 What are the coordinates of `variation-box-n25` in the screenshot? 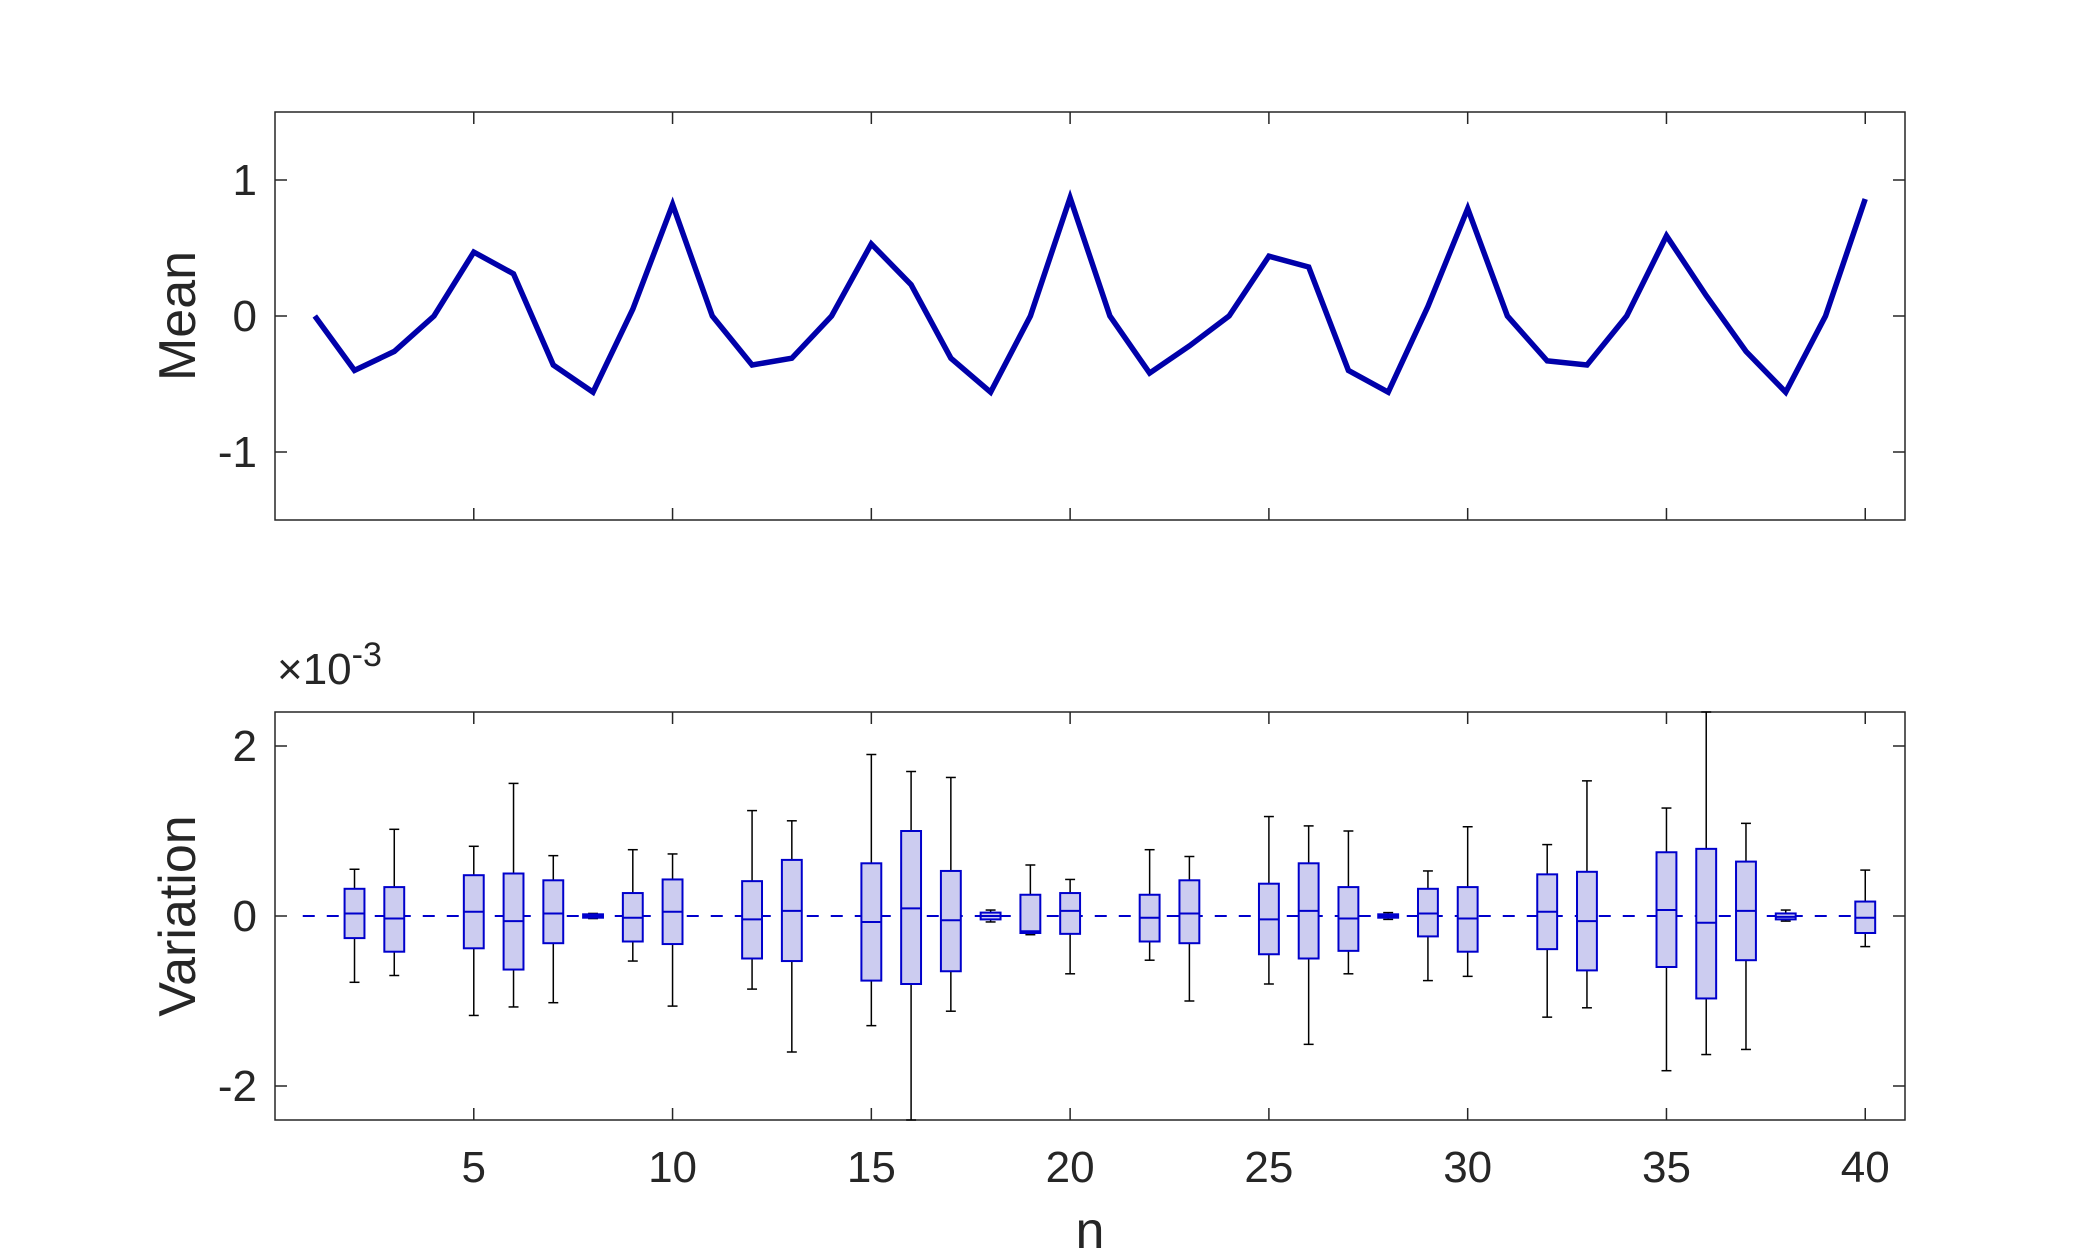 It's located at (1268, 900).